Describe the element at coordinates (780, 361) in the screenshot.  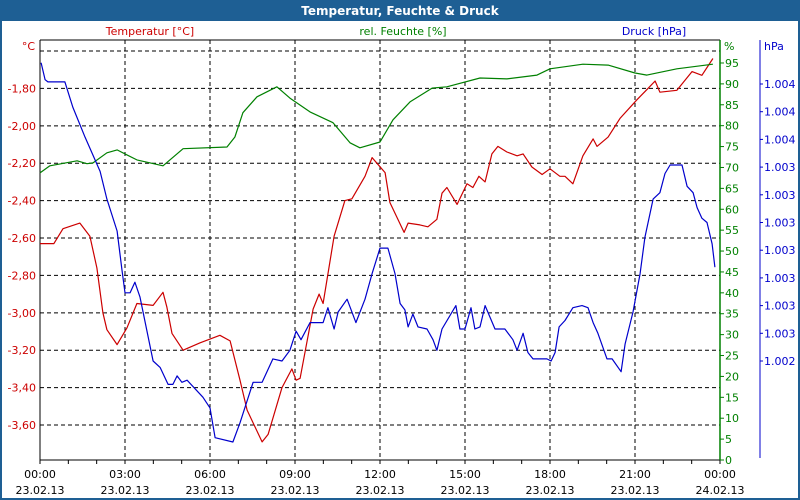
I see `pressure-tick-label: 1.002` at that location.